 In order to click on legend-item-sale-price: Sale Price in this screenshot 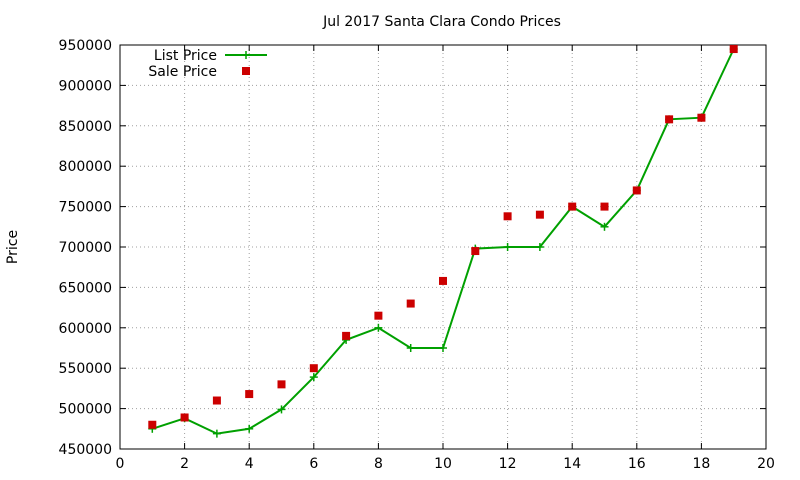, I will do `click(199, 72)`.